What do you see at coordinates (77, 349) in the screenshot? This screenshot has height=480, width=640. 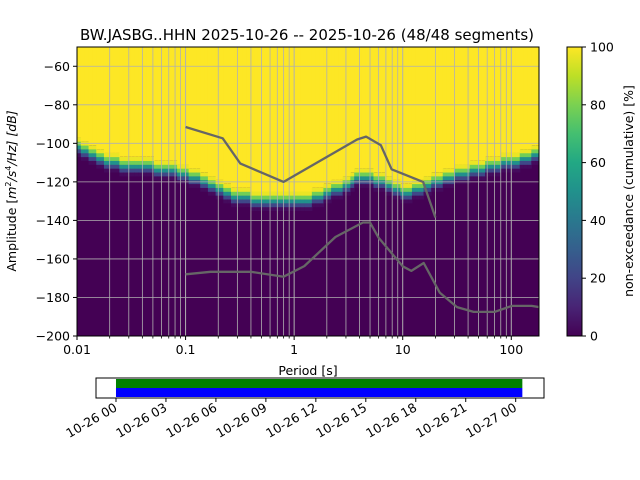 I see `x-tick-label: 0.01` at bounding box center [77, 349].